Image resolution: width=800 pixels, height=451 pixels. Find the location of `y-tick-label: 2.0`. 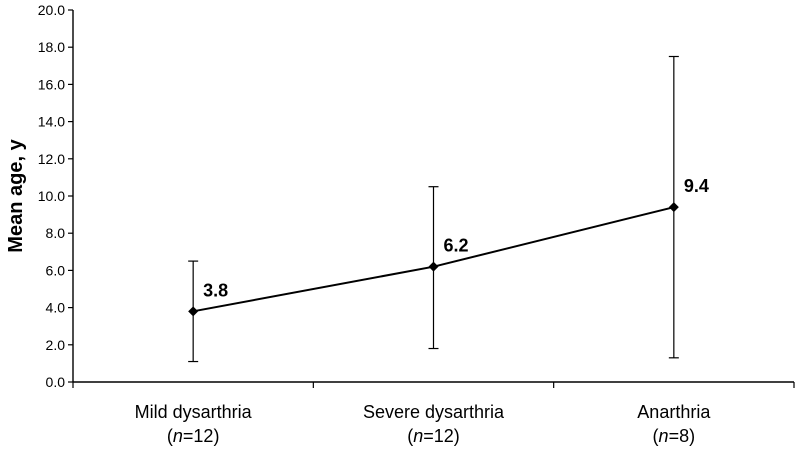

y-tick-label: 2.0 is located at coordinates (56, 345).